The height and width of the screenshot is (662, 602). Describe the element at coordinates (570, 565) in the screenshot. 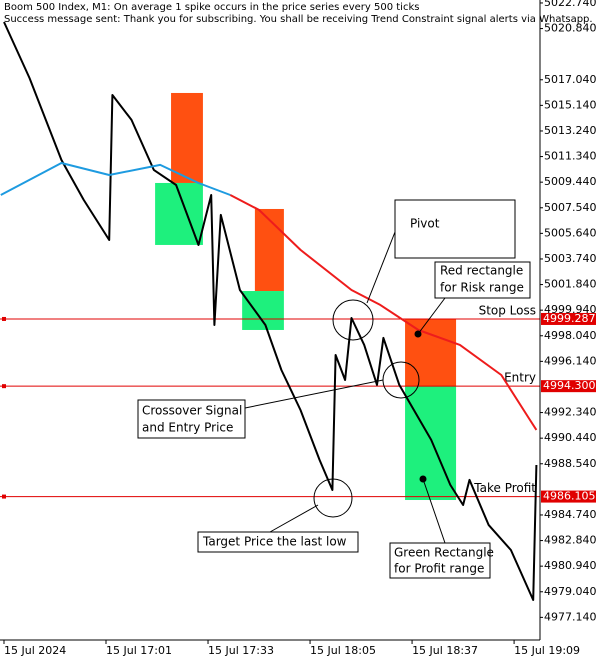

I see `y-tick-label: 4980.940` at that location.